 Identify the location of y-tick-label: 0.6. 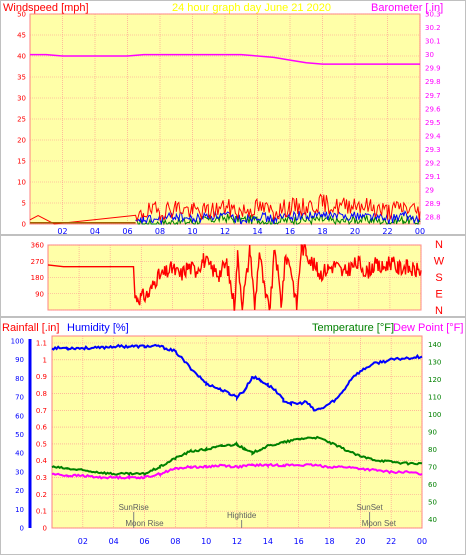
(42, 428).